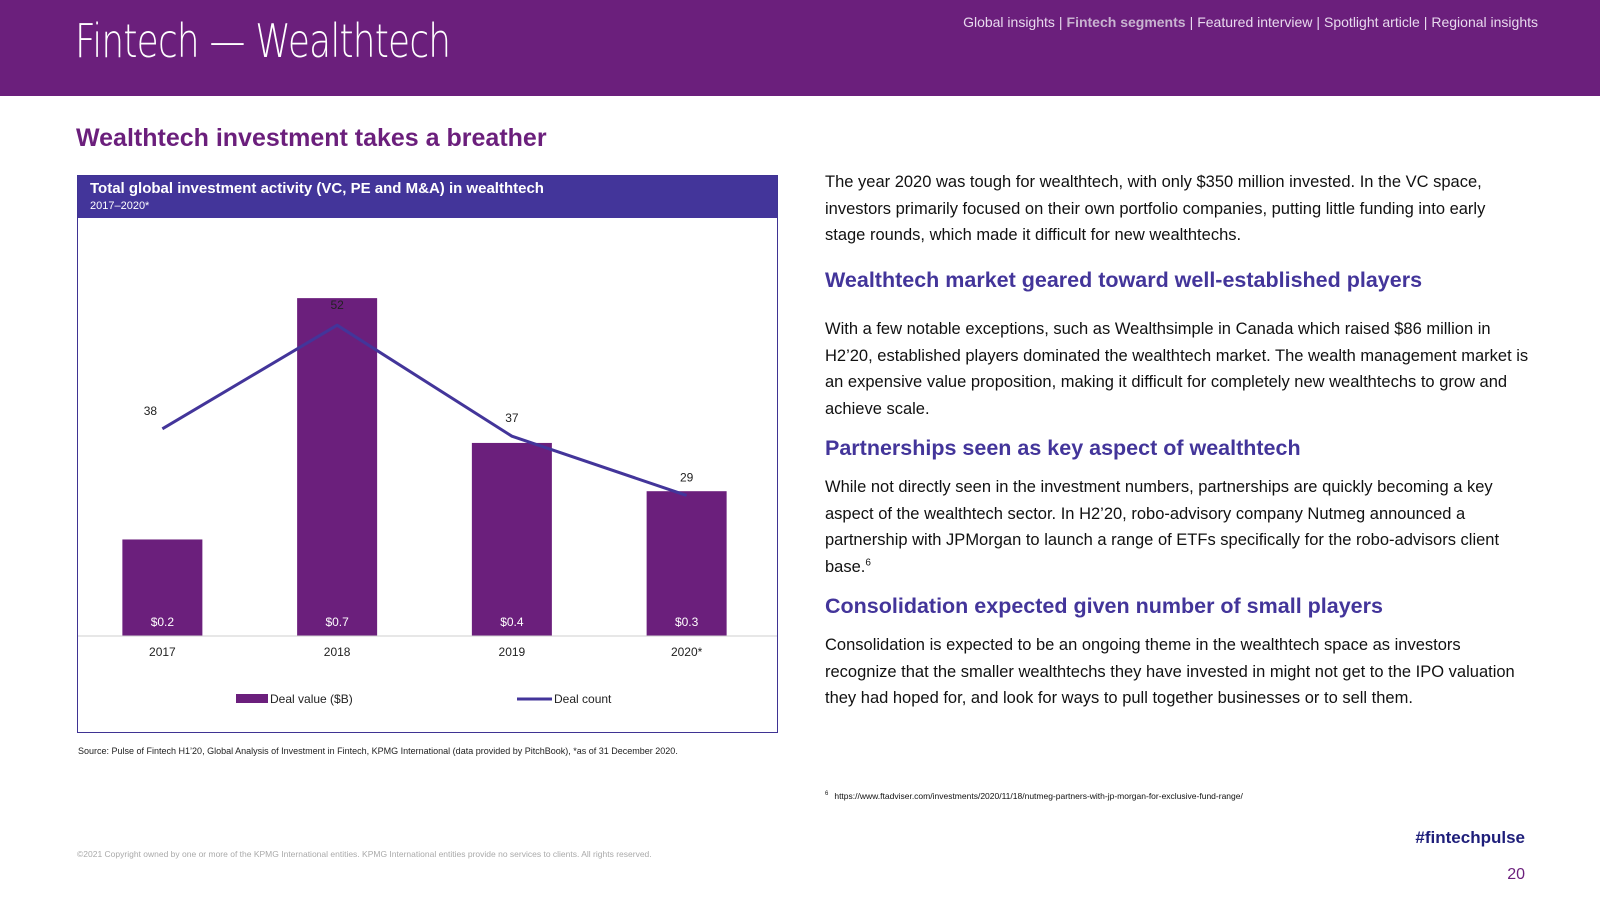  Describe the element at coordinates (512, 652) in the screenshot. I see `x-tick-label: 2019` at that location.